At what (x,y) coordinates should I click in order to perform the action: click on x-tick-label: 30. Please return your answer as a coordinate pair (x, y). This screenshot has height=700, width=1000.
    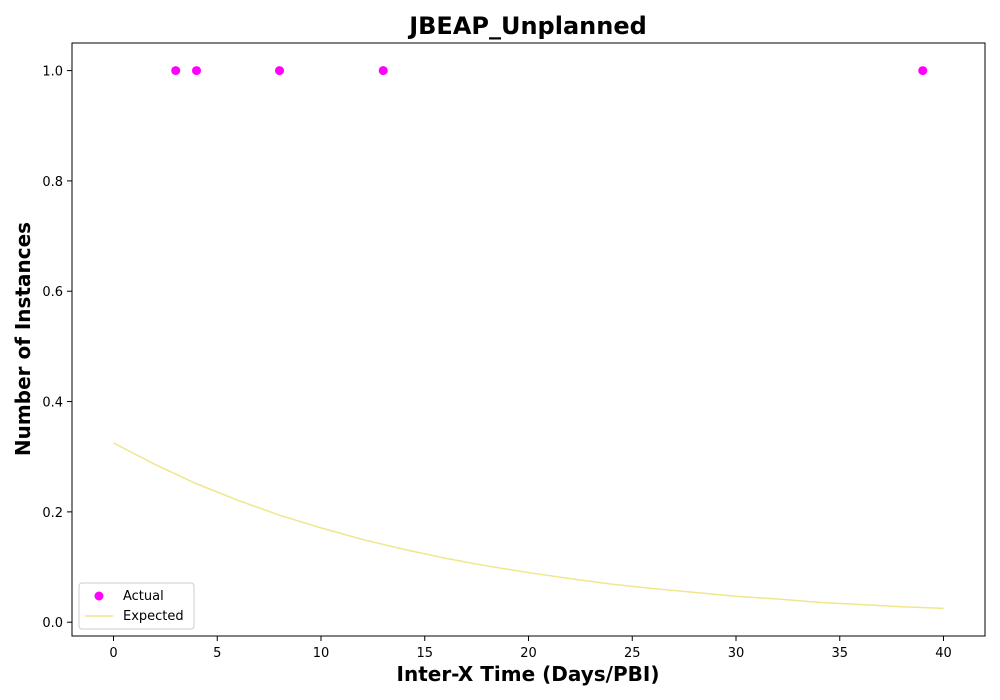
    Looking at the image, I should click on (736, 653).